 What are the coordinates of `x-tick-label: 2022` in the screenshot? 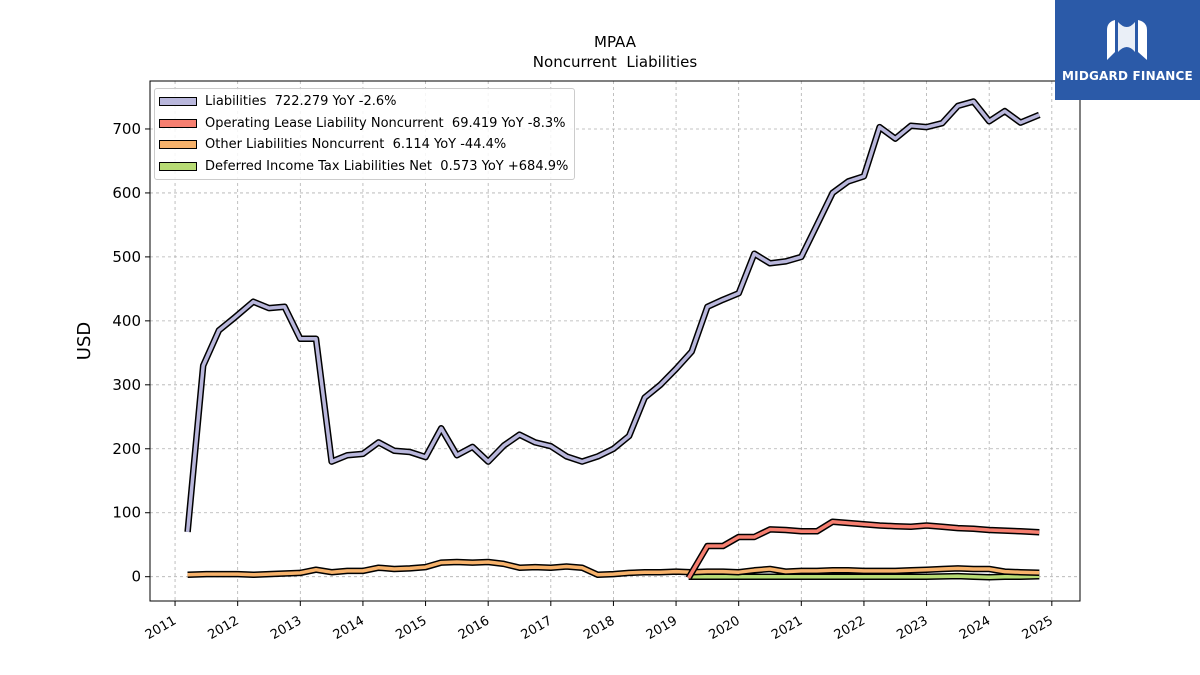 It's located at (850, 628).